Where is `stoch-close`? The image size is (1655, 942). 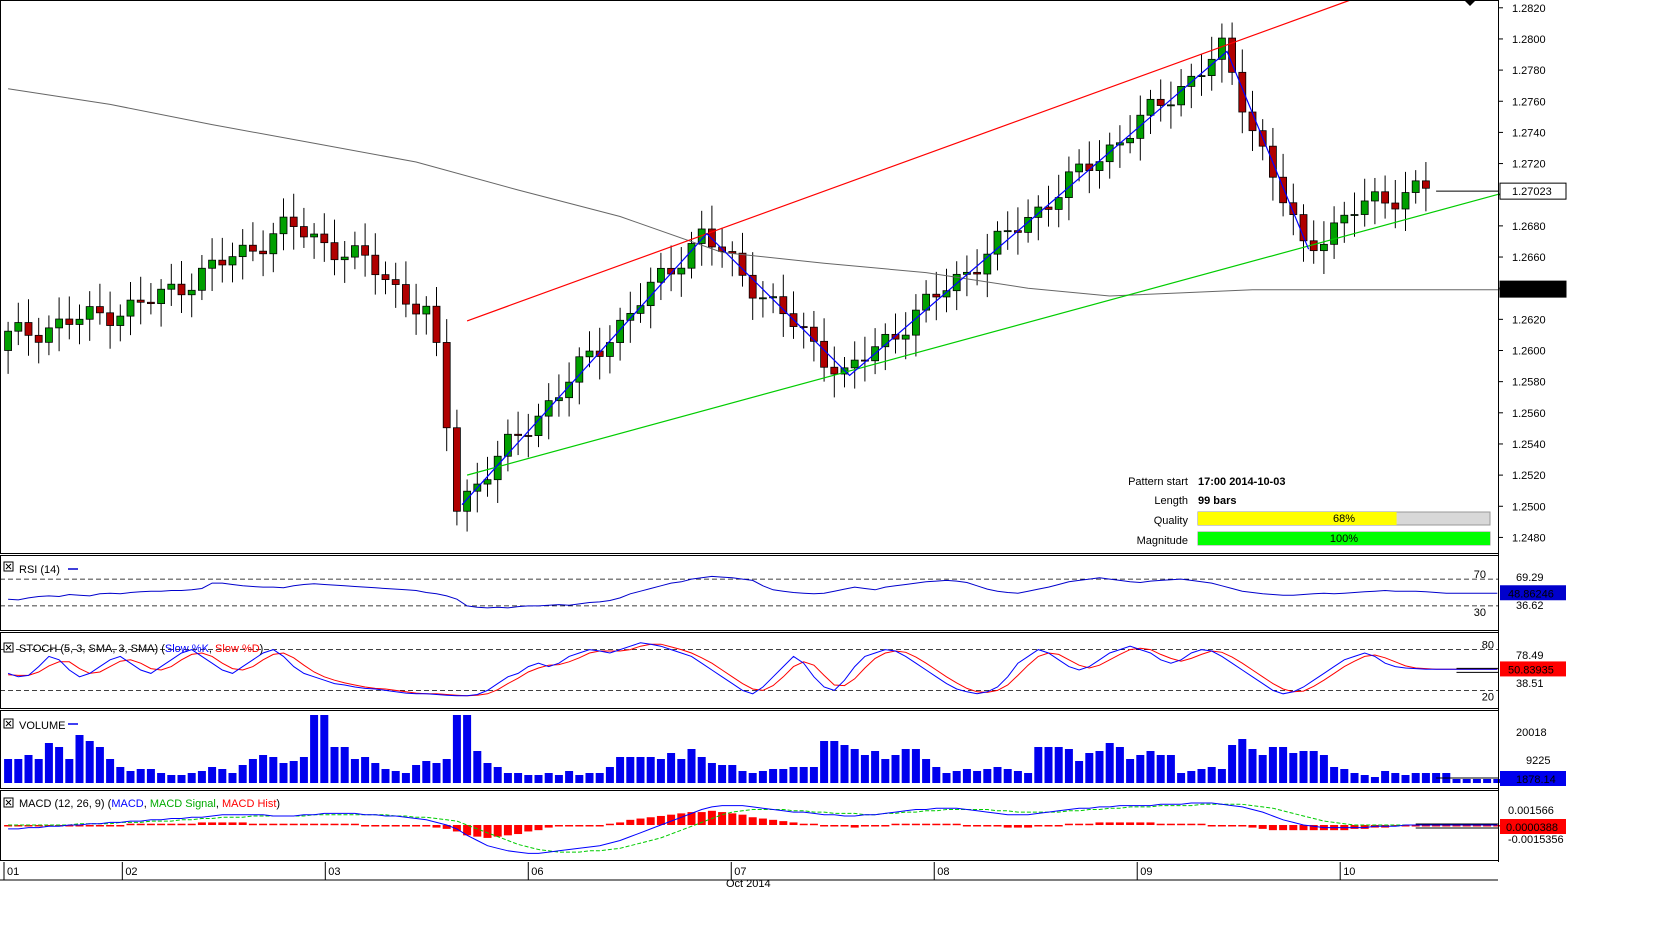
stoch-close is located at coordinates (8, 647).